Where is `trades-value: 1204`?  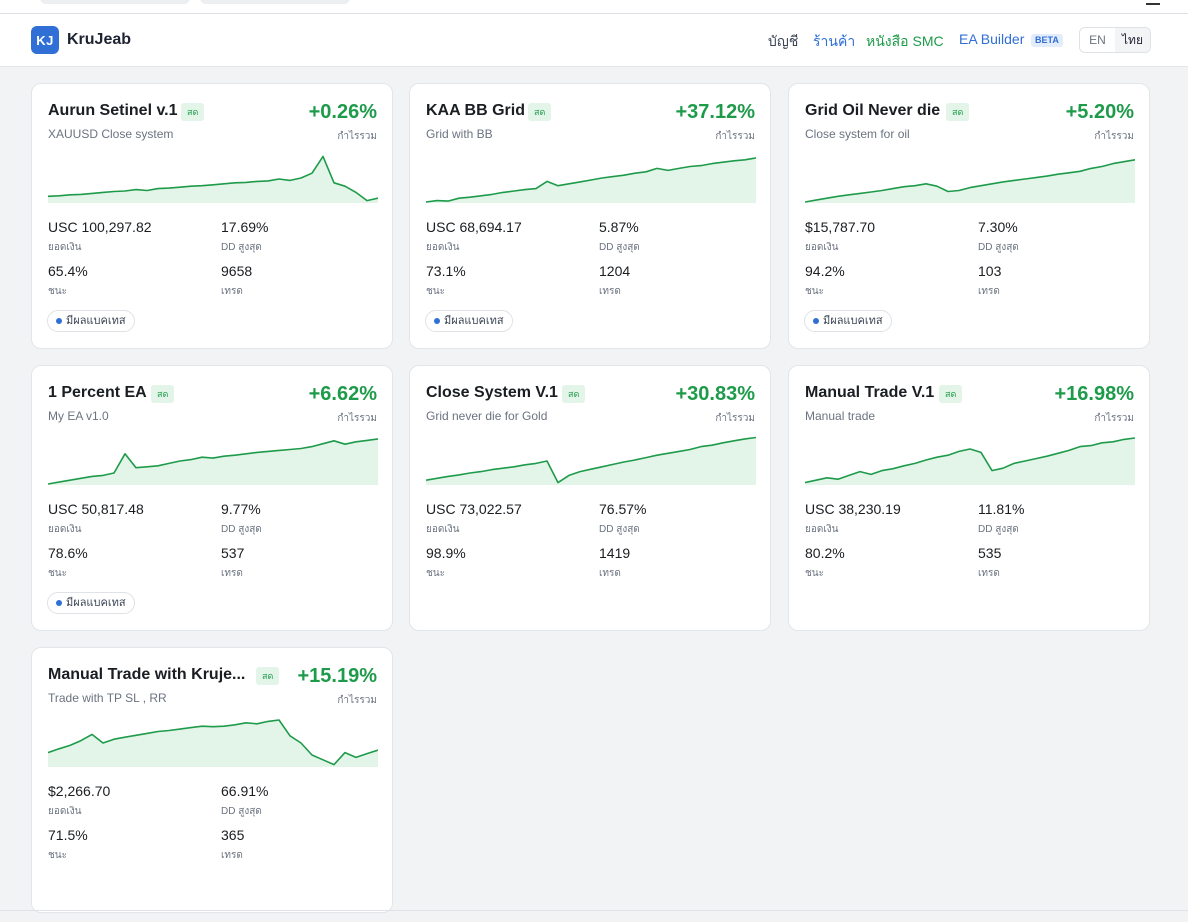
trades-value: 1204 is located at coordinates (615, 271).